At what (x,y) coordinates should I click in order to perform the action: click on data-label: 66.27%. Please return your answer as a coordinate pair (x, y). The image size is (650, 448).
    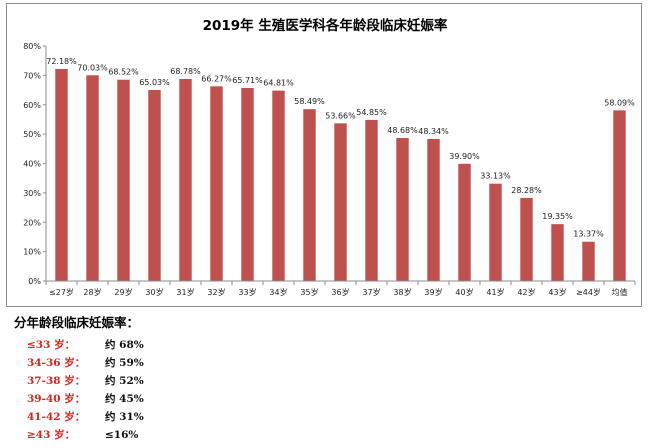
    Looking at the image, I should click on (216, 78).